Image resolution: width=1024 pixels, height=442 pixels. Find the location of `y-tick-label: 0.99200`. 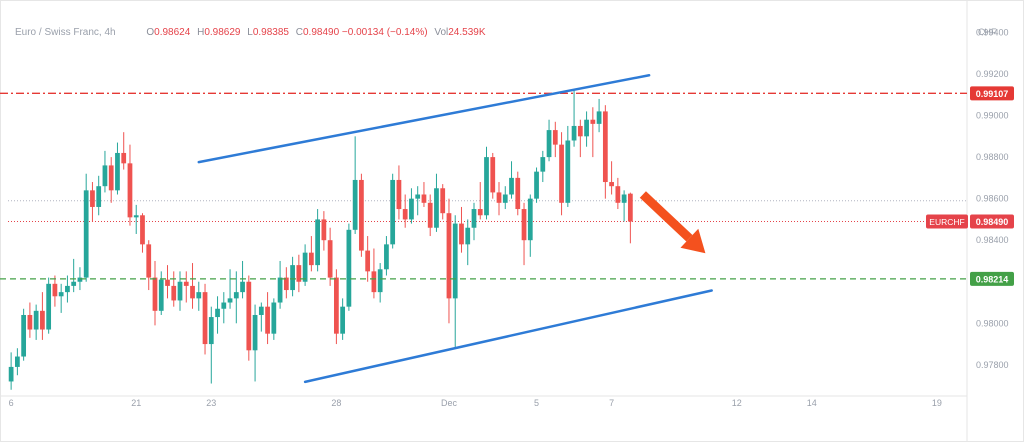

y-tick-label: 0.99200 is located at coordinates (992, 74).